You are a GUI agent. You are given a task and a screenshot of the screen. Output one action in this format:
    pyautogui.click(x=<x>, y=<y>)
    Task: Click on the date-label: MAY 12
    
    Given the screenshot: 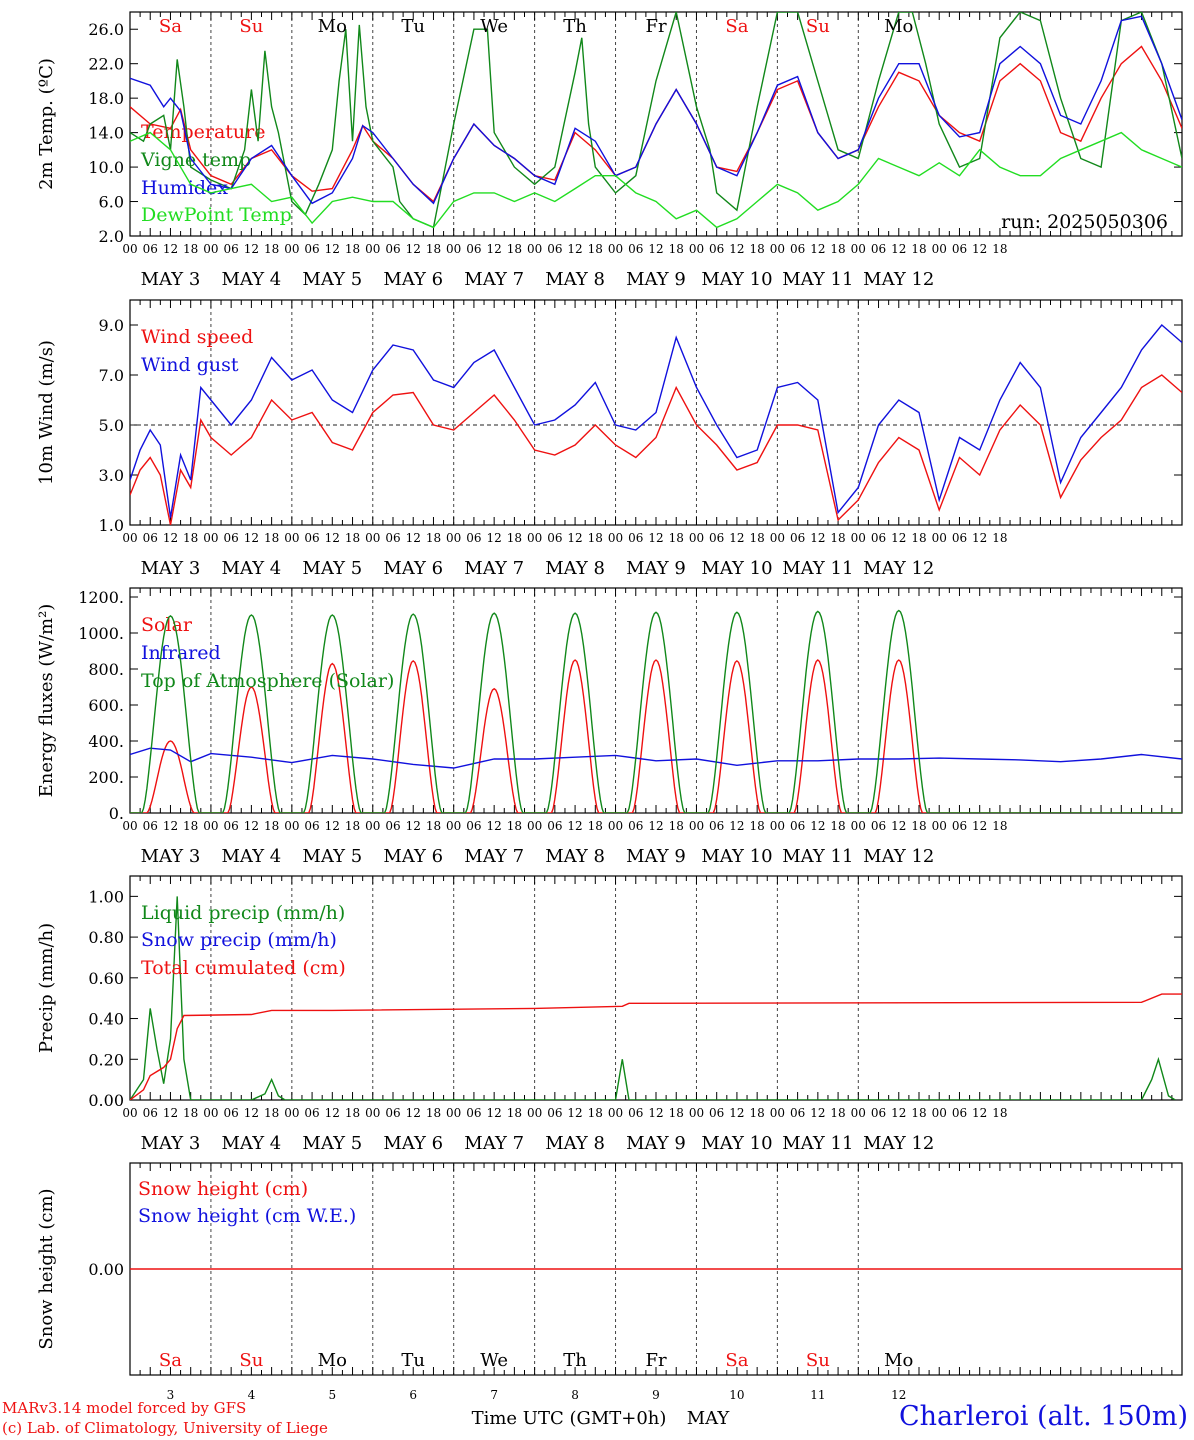 What is the action you would take?
    pyautogui.click(x=898, y=279)
    